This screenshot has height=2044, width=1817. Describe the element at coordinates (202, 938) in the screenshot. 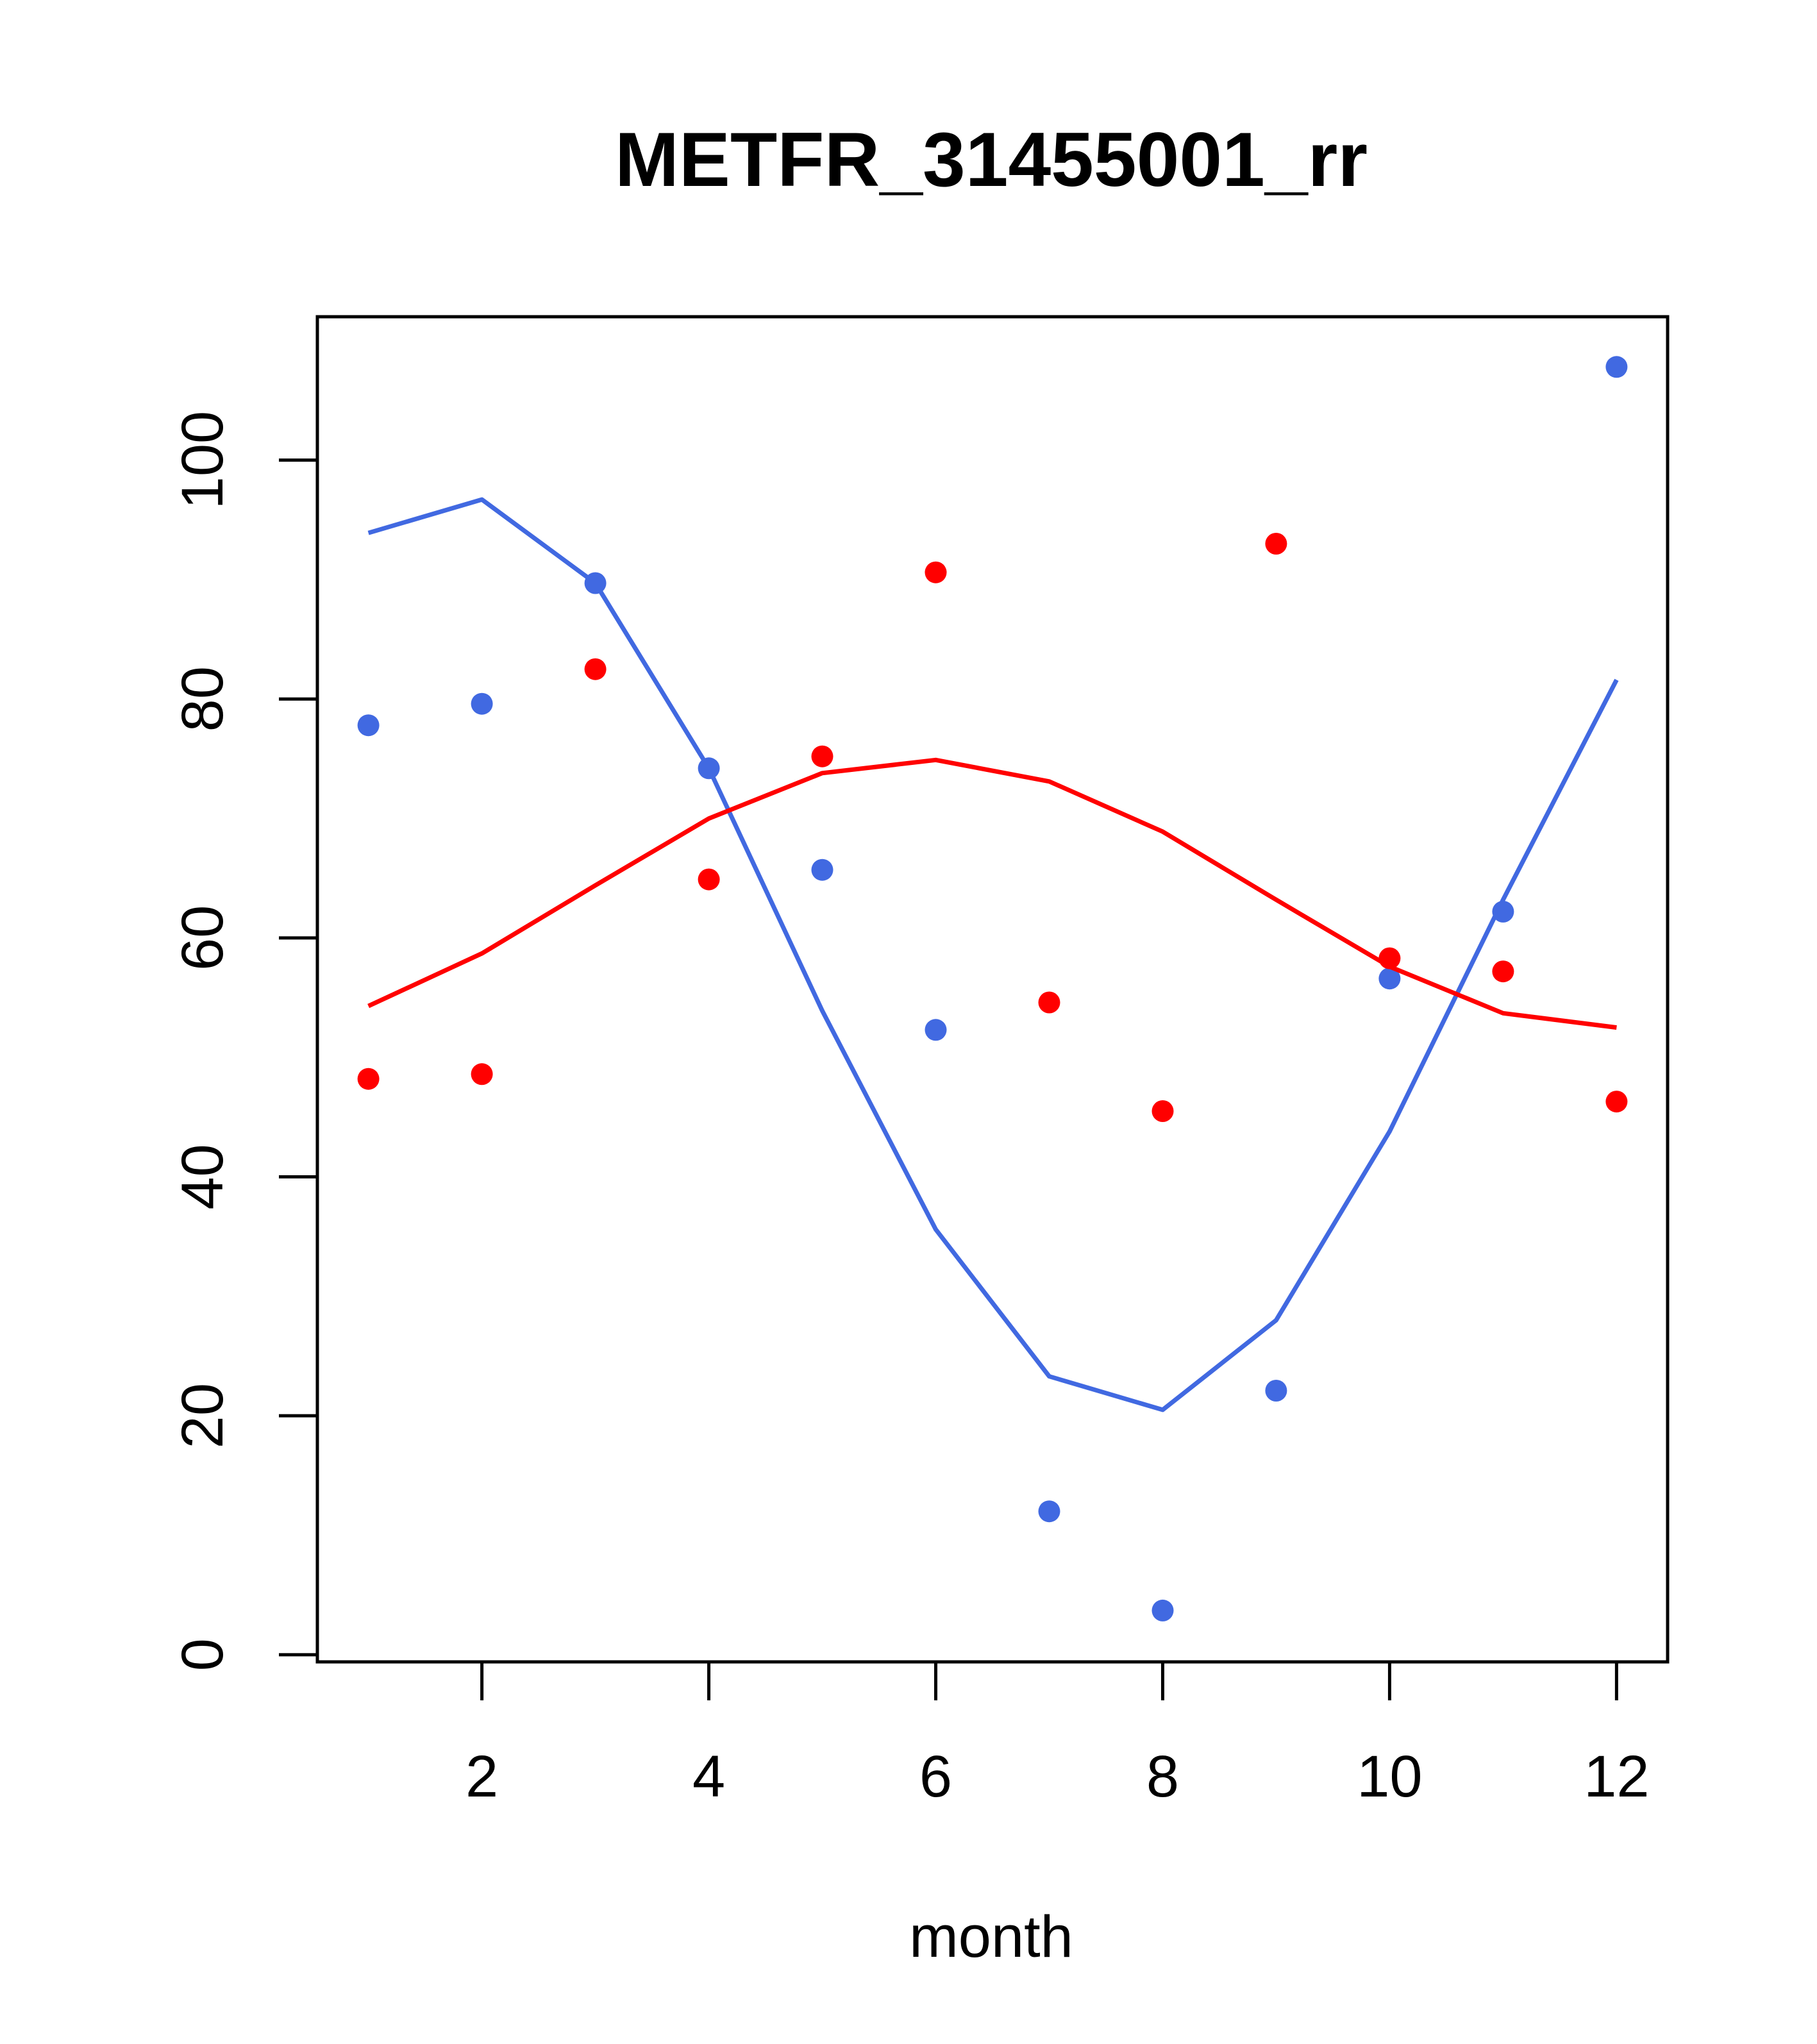

I see `y-tick-label: 60` at that location.